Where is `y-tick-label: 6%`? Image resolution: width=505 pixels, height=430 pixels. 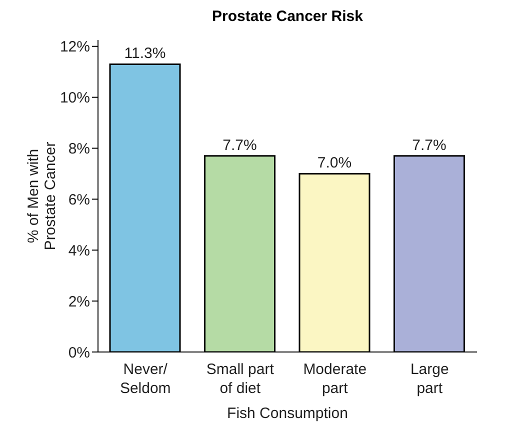 y-tick-label: 6% is located at coordinates (79, 200).